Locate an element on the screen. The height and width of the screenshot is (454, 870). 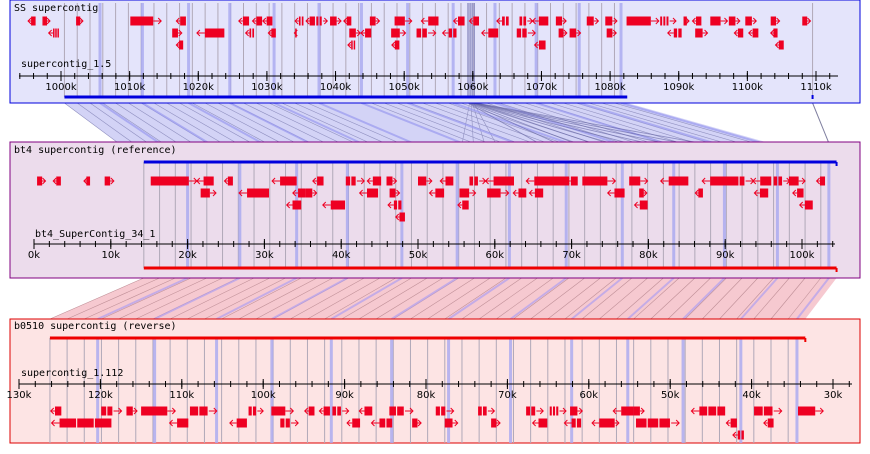
ruler-tick-label: 10k is located at coordinates (111, 255).